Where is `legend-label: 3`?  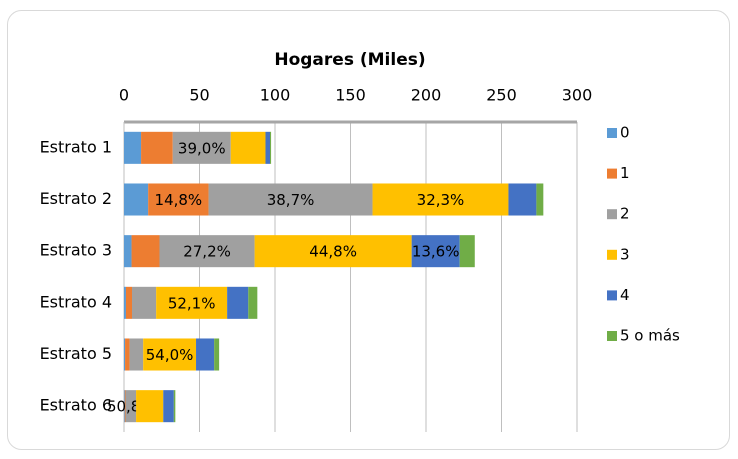
legend-label: 3 is located at coordinates (625, 254).